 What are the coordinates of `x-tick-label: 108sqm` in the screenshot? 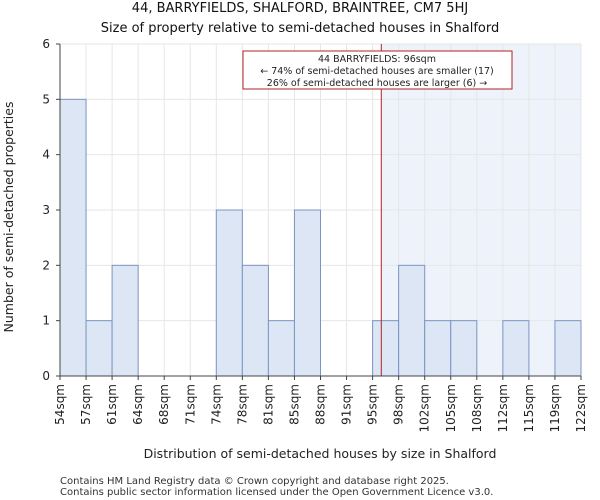 It's located at (477, 408).